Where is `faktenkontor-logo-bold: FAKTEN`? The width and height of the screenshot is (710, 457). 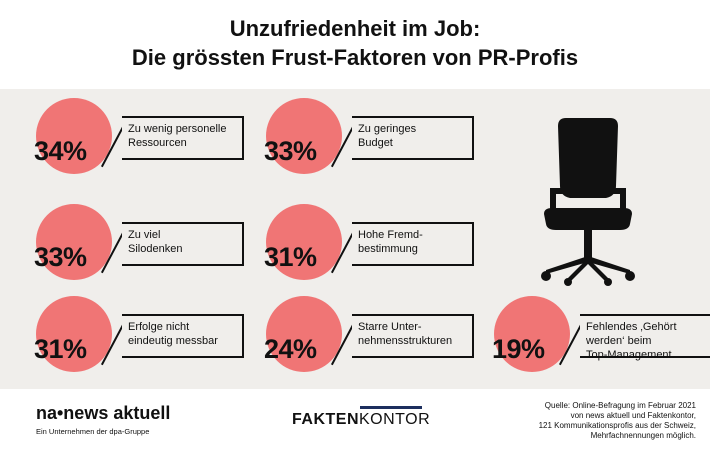 faktenkontor-logo-bold: FAKTEN is located at coordinates (325, 419).